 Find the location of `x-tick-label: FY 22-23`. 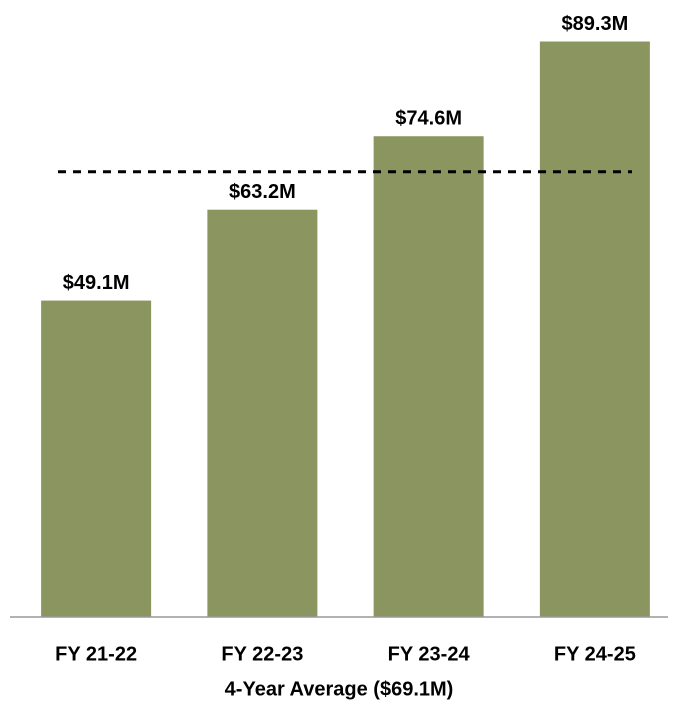

x-tick-label: FY 22-23 is located at coordinates (262, 654).